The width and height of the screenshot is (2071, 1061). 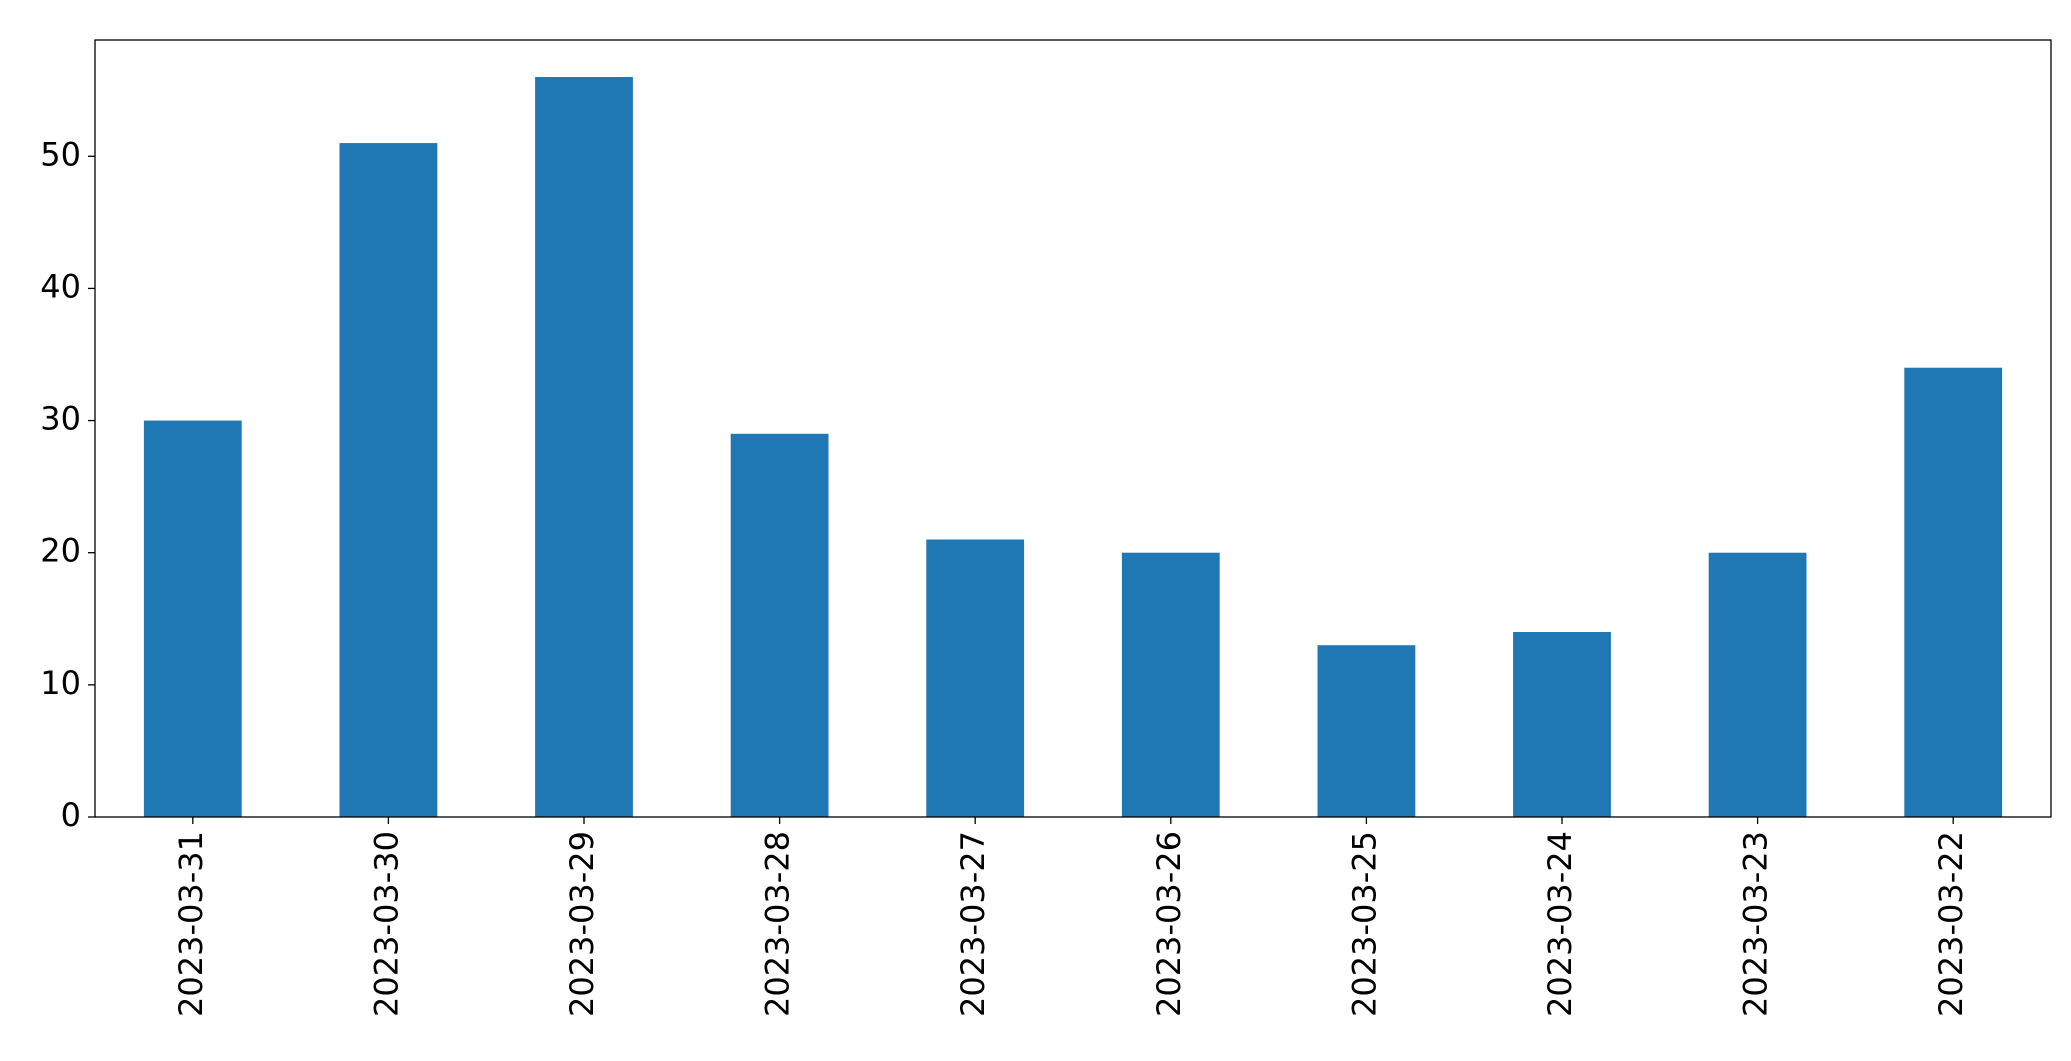 I want to click on x-tick-label: 2023-03-23, so click(x=1756, y=924).